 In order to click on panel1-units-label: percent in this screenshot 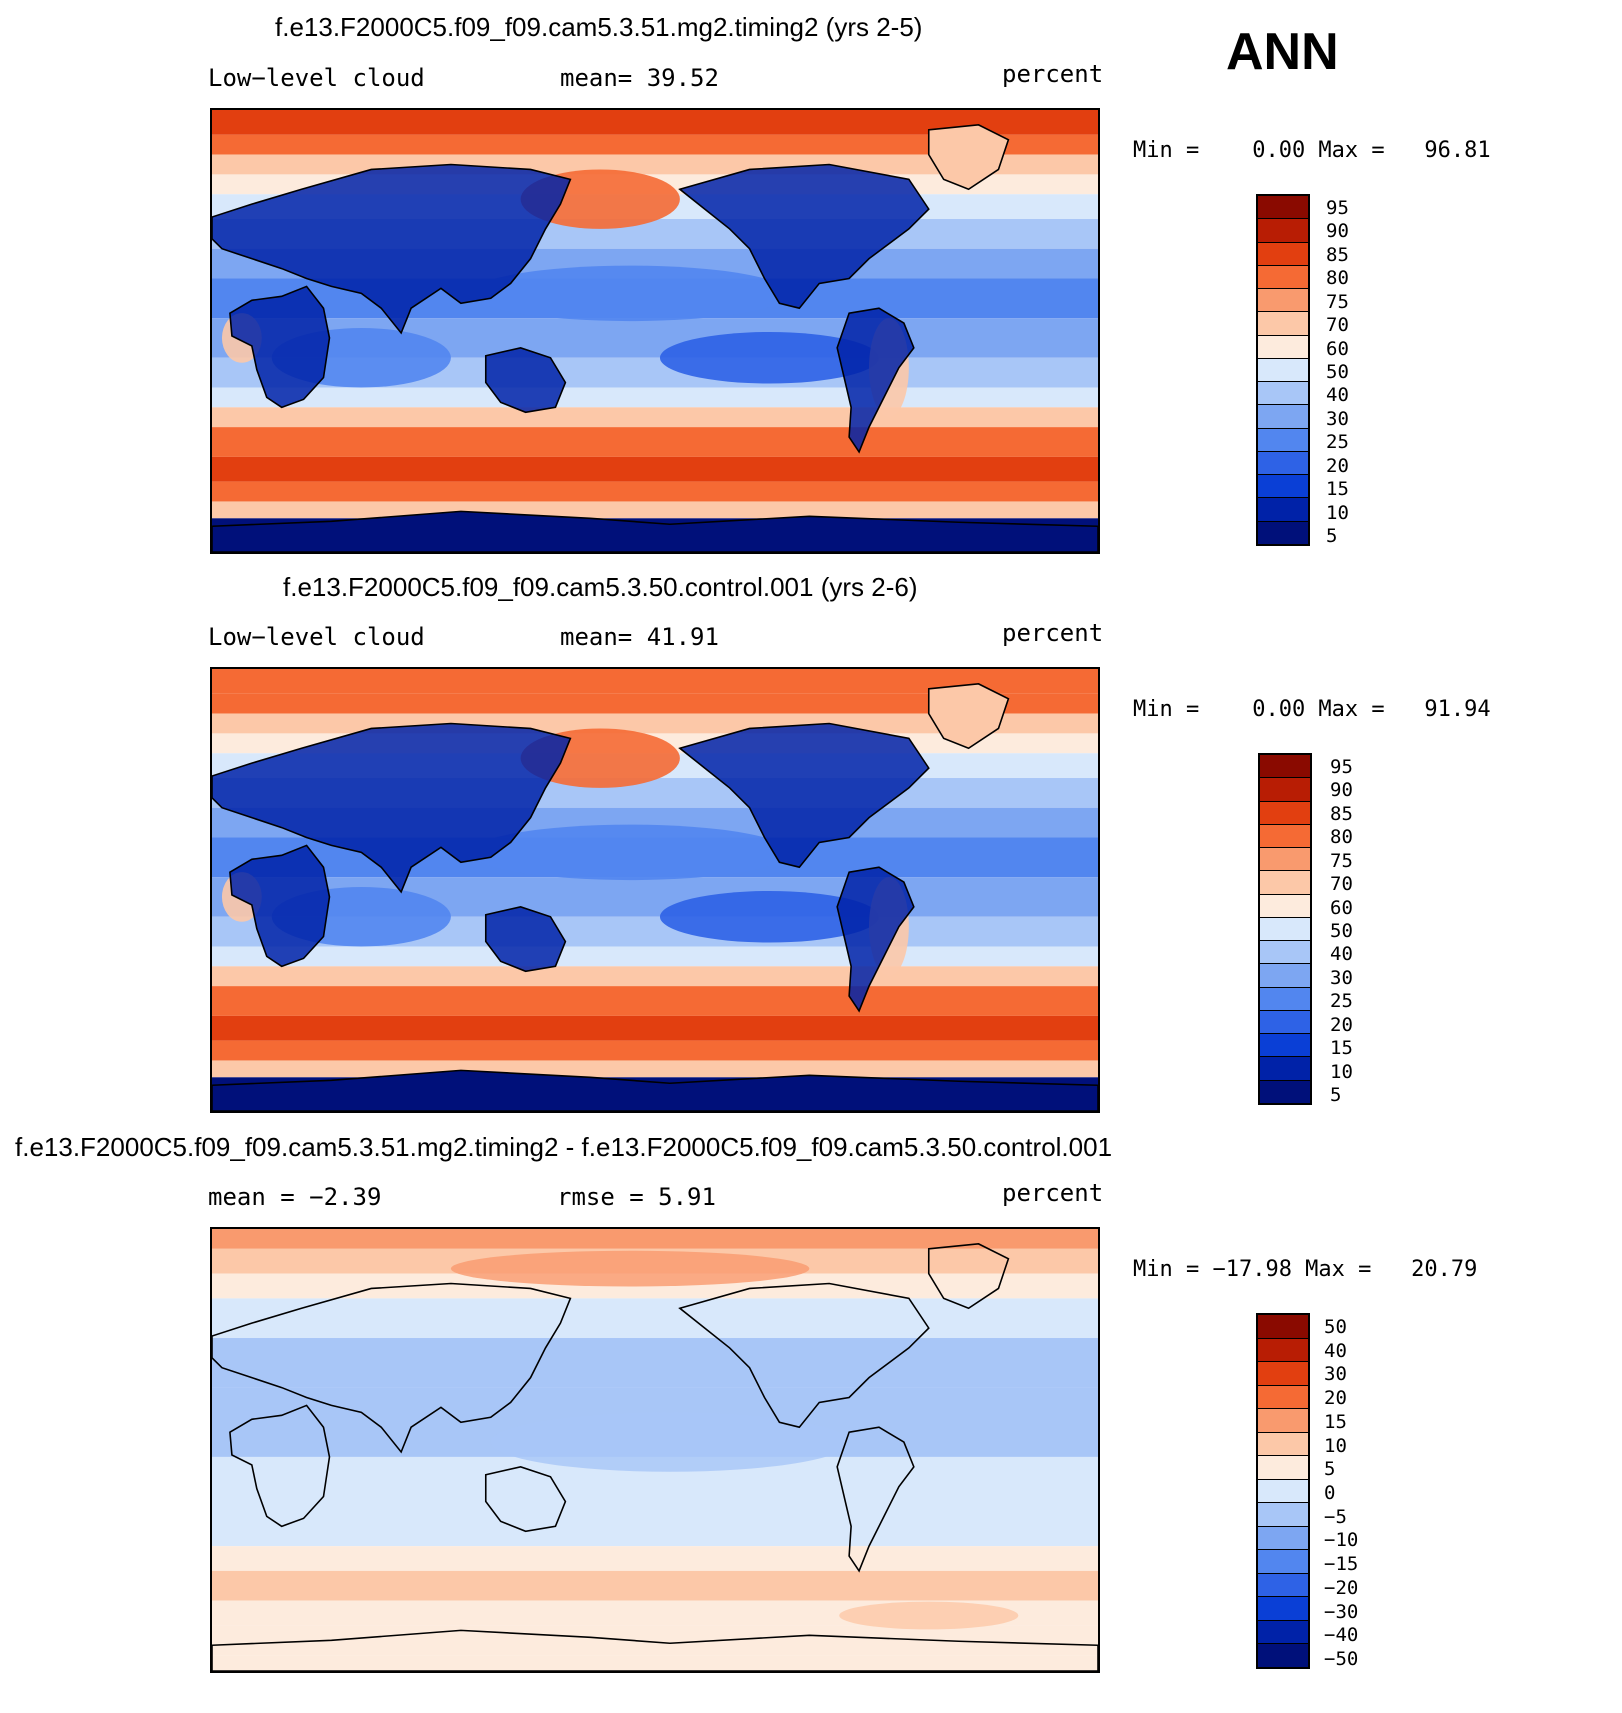, I will do `click(1053, 74)`.